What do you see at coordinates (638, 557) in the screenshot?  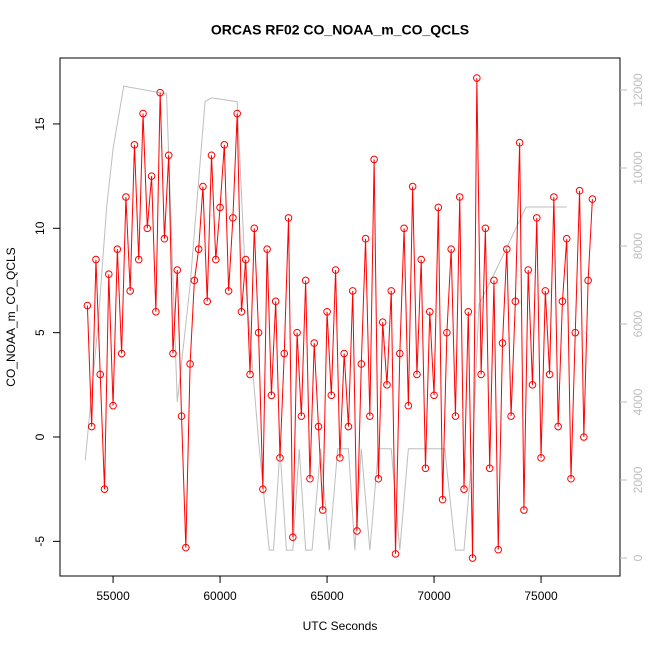 I see `y2-tick-label: 0` at bounding box center [638, 557].